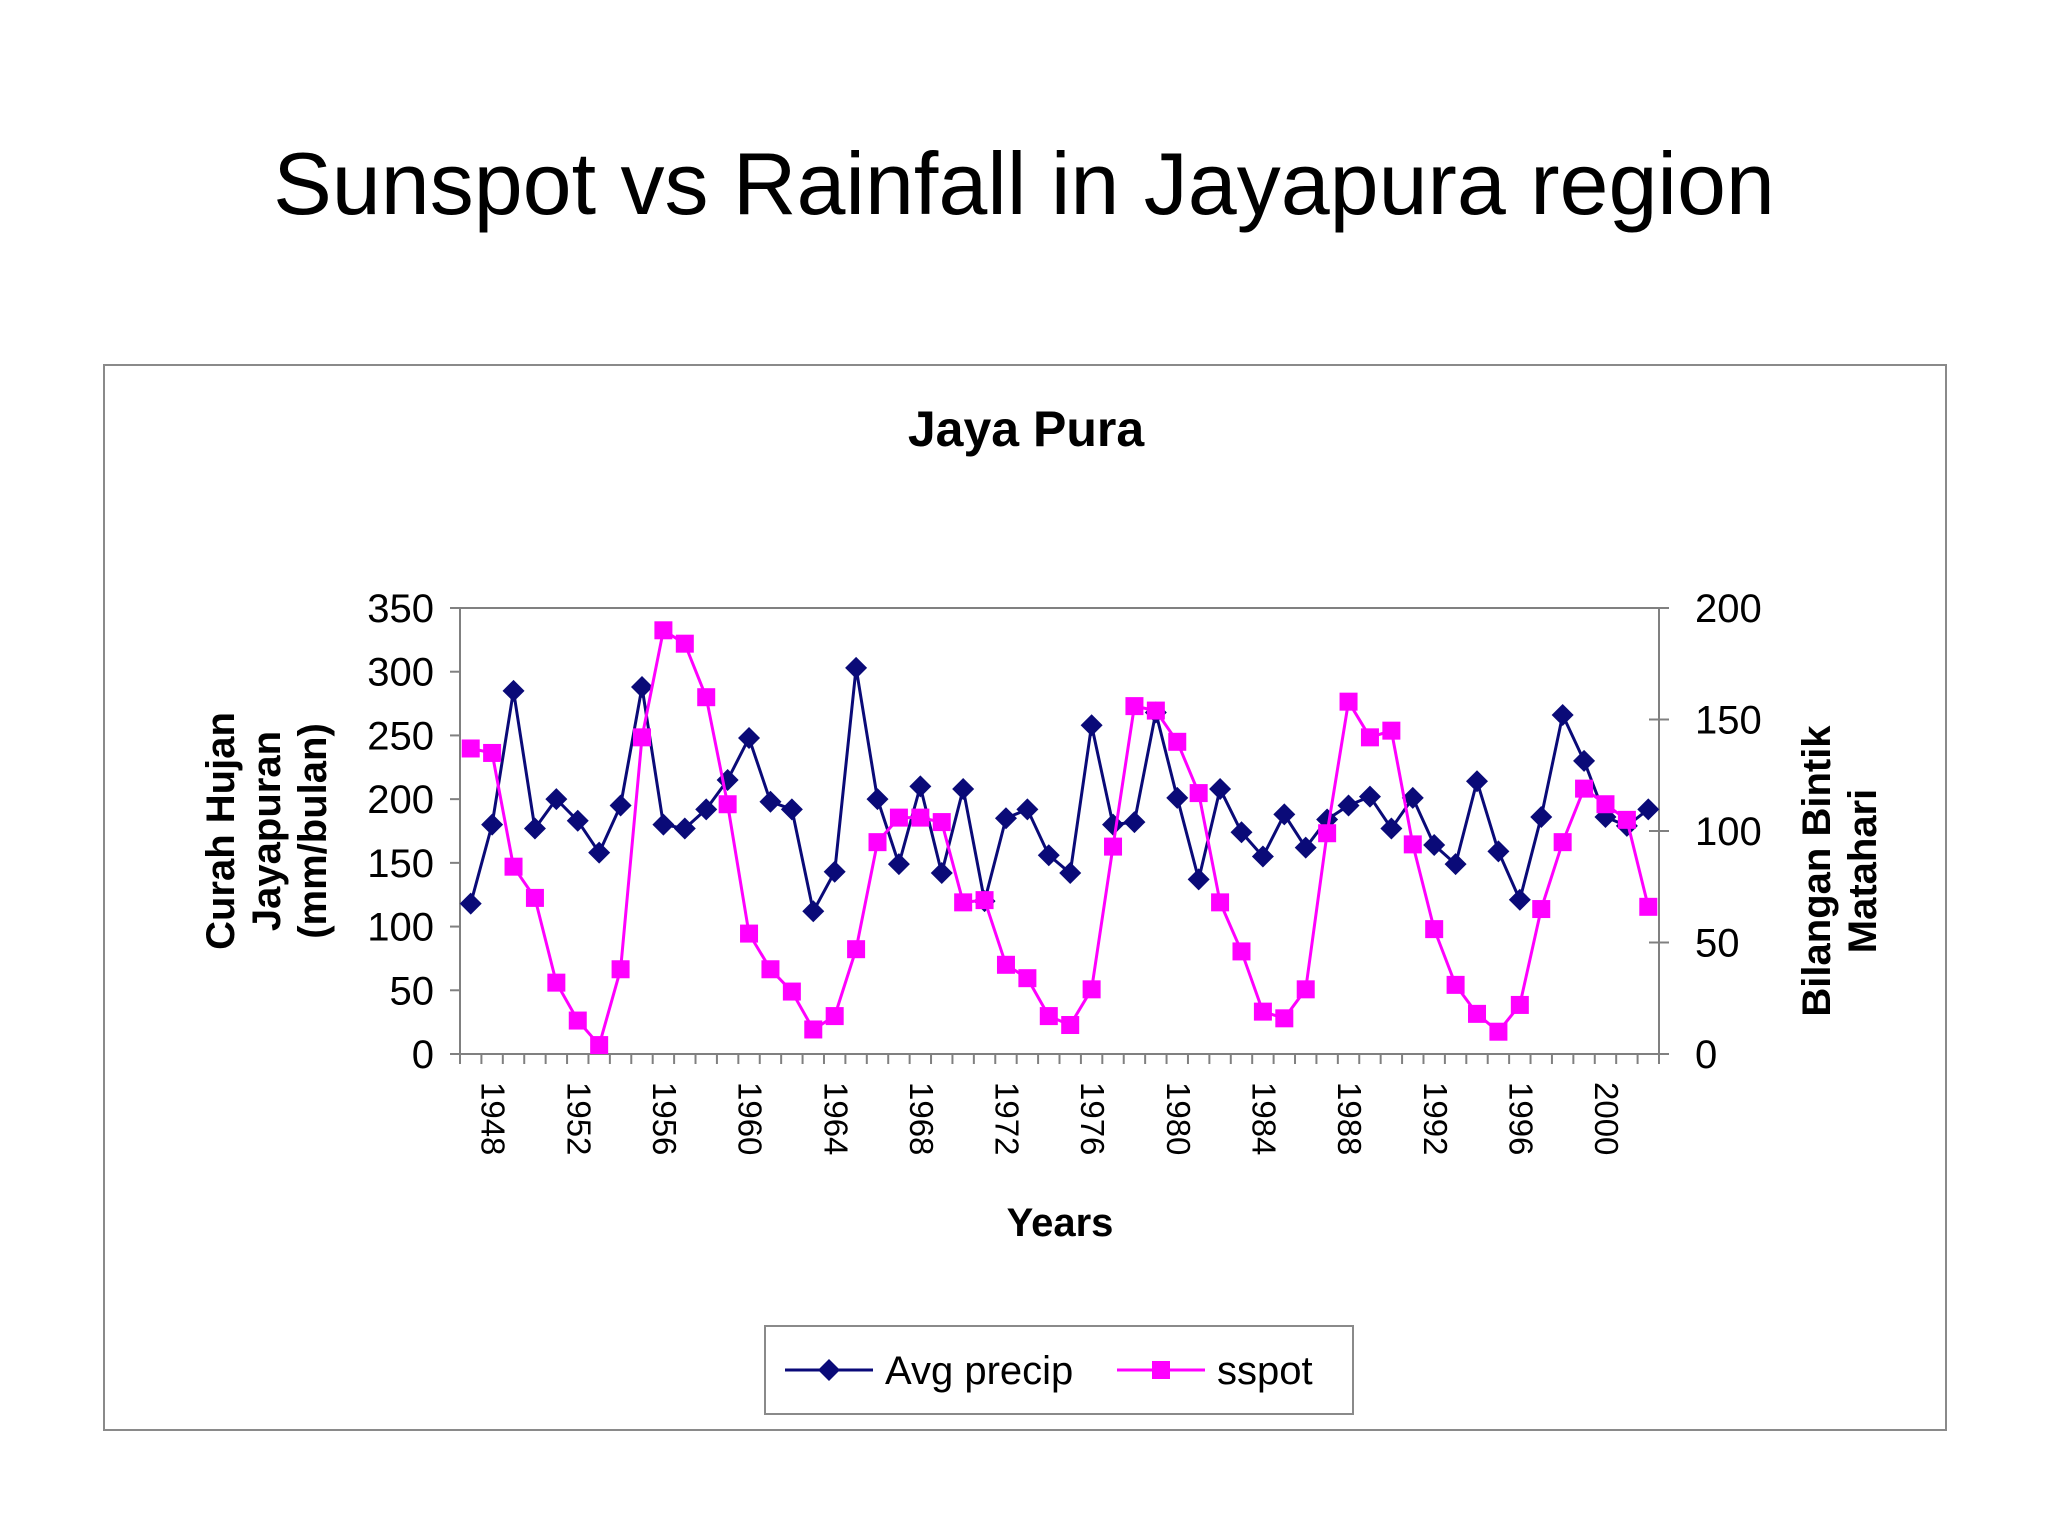  I want to click on legend-item-sspot: sspot, so click(1215, 1371).